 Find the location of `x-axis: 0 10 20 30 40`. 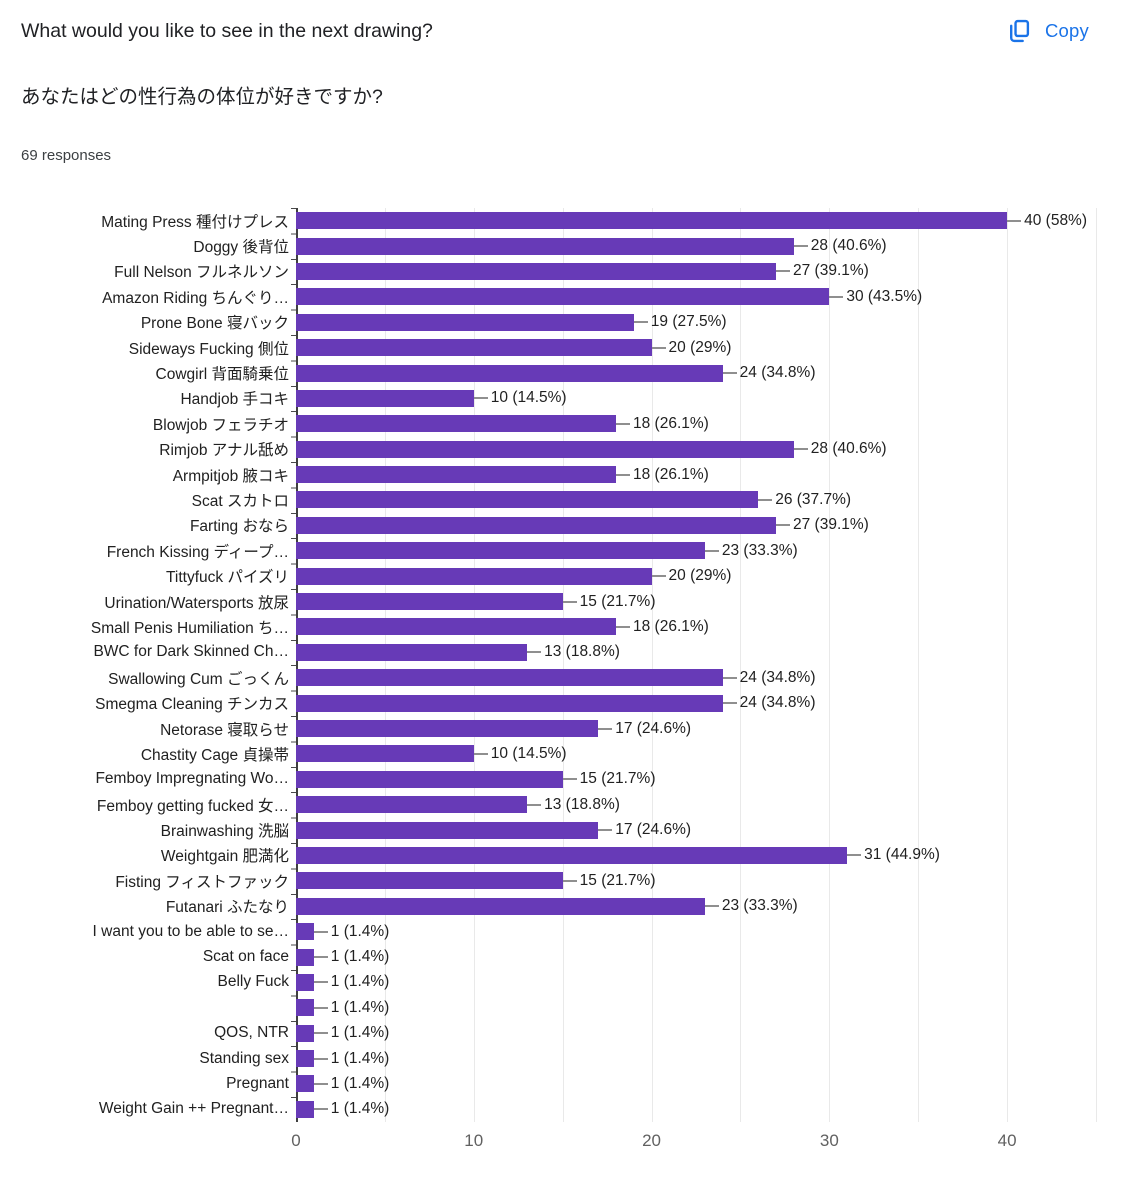

x-axis: 0 10 20 30 40 is located at coordinates (693, 1146).